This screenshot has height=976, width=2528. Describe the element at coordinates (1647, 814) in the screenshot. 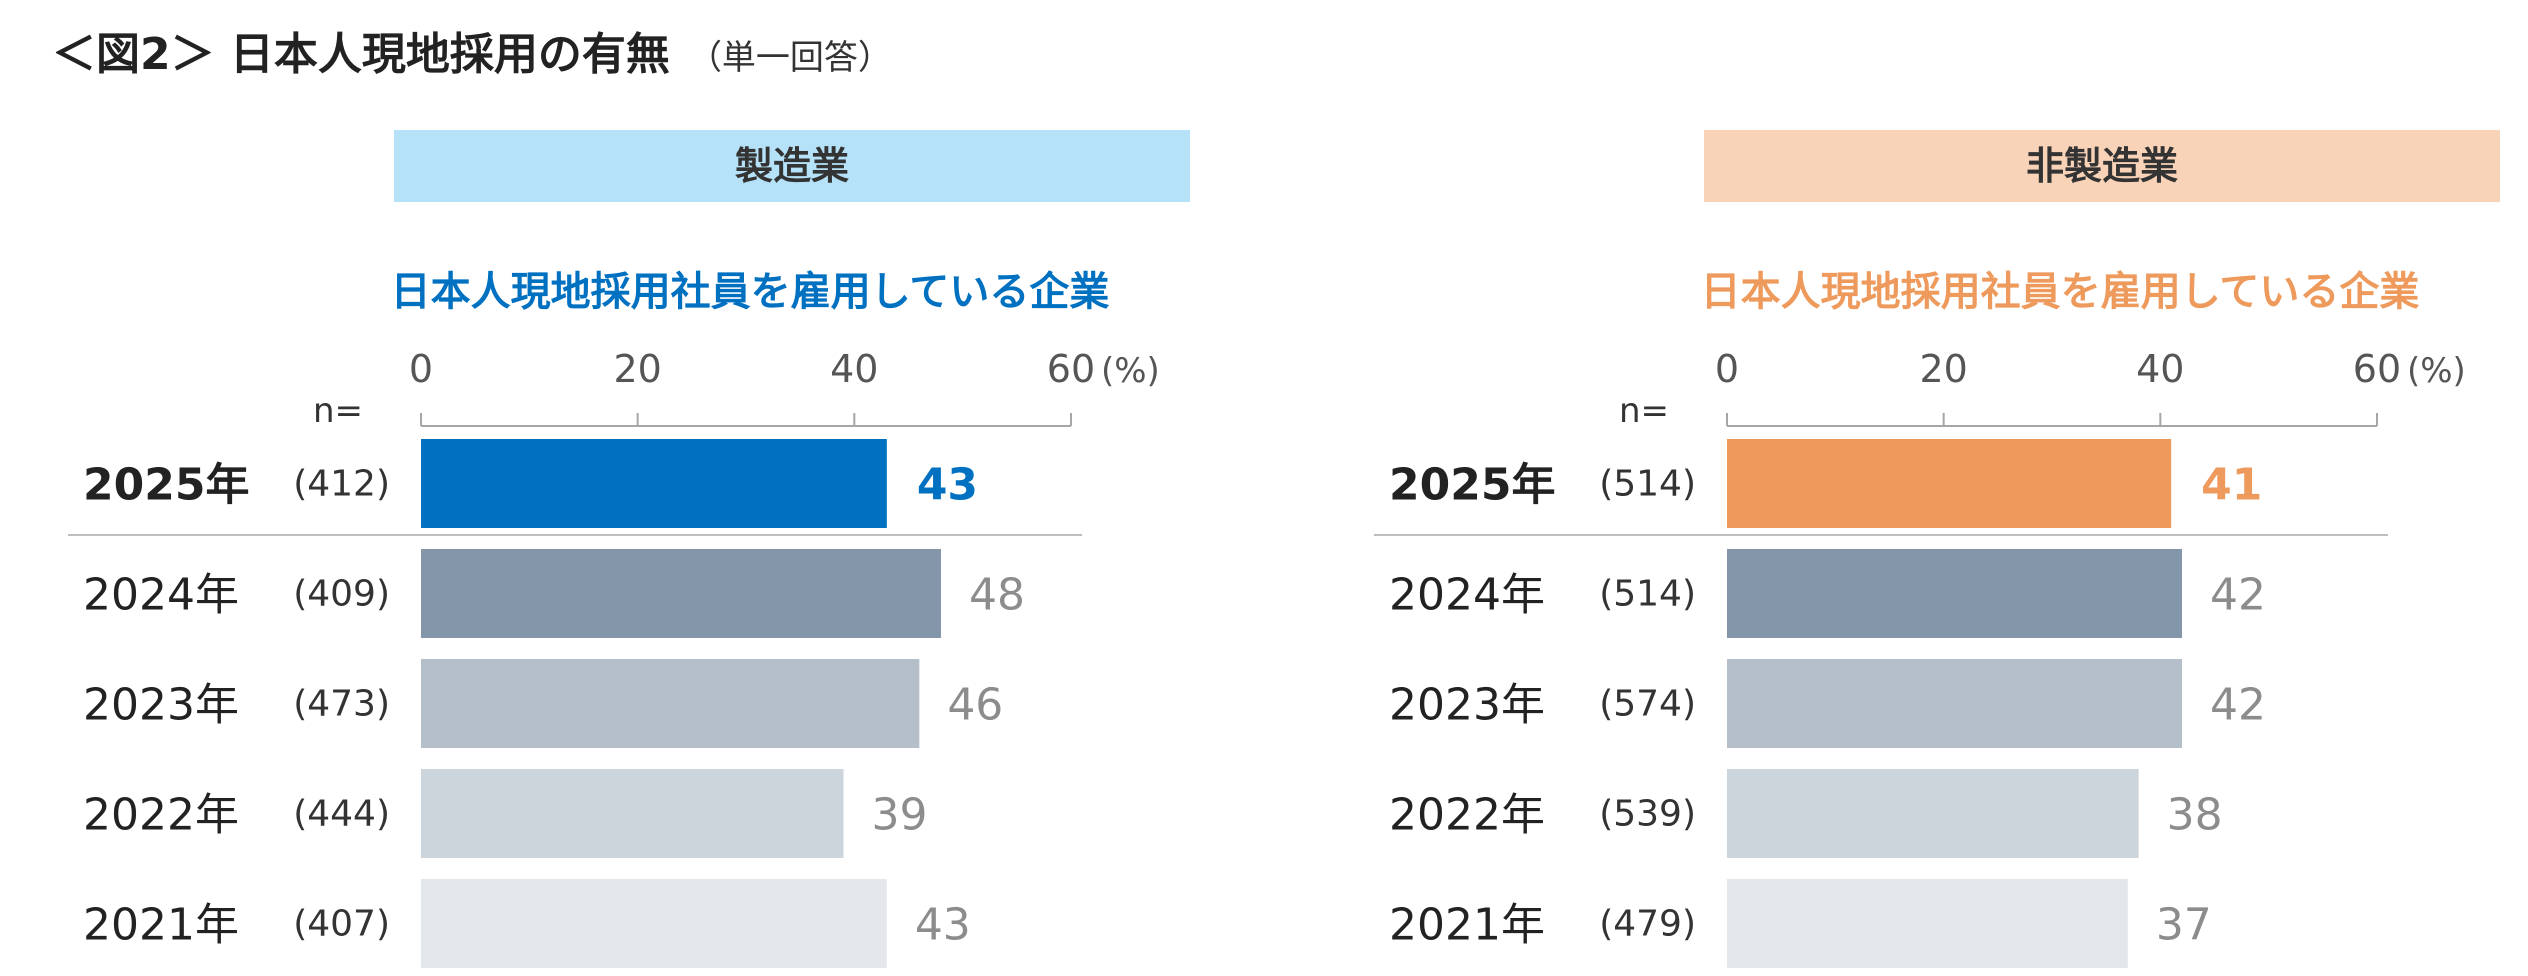

I see `sample-size-label: (539)` at that location.